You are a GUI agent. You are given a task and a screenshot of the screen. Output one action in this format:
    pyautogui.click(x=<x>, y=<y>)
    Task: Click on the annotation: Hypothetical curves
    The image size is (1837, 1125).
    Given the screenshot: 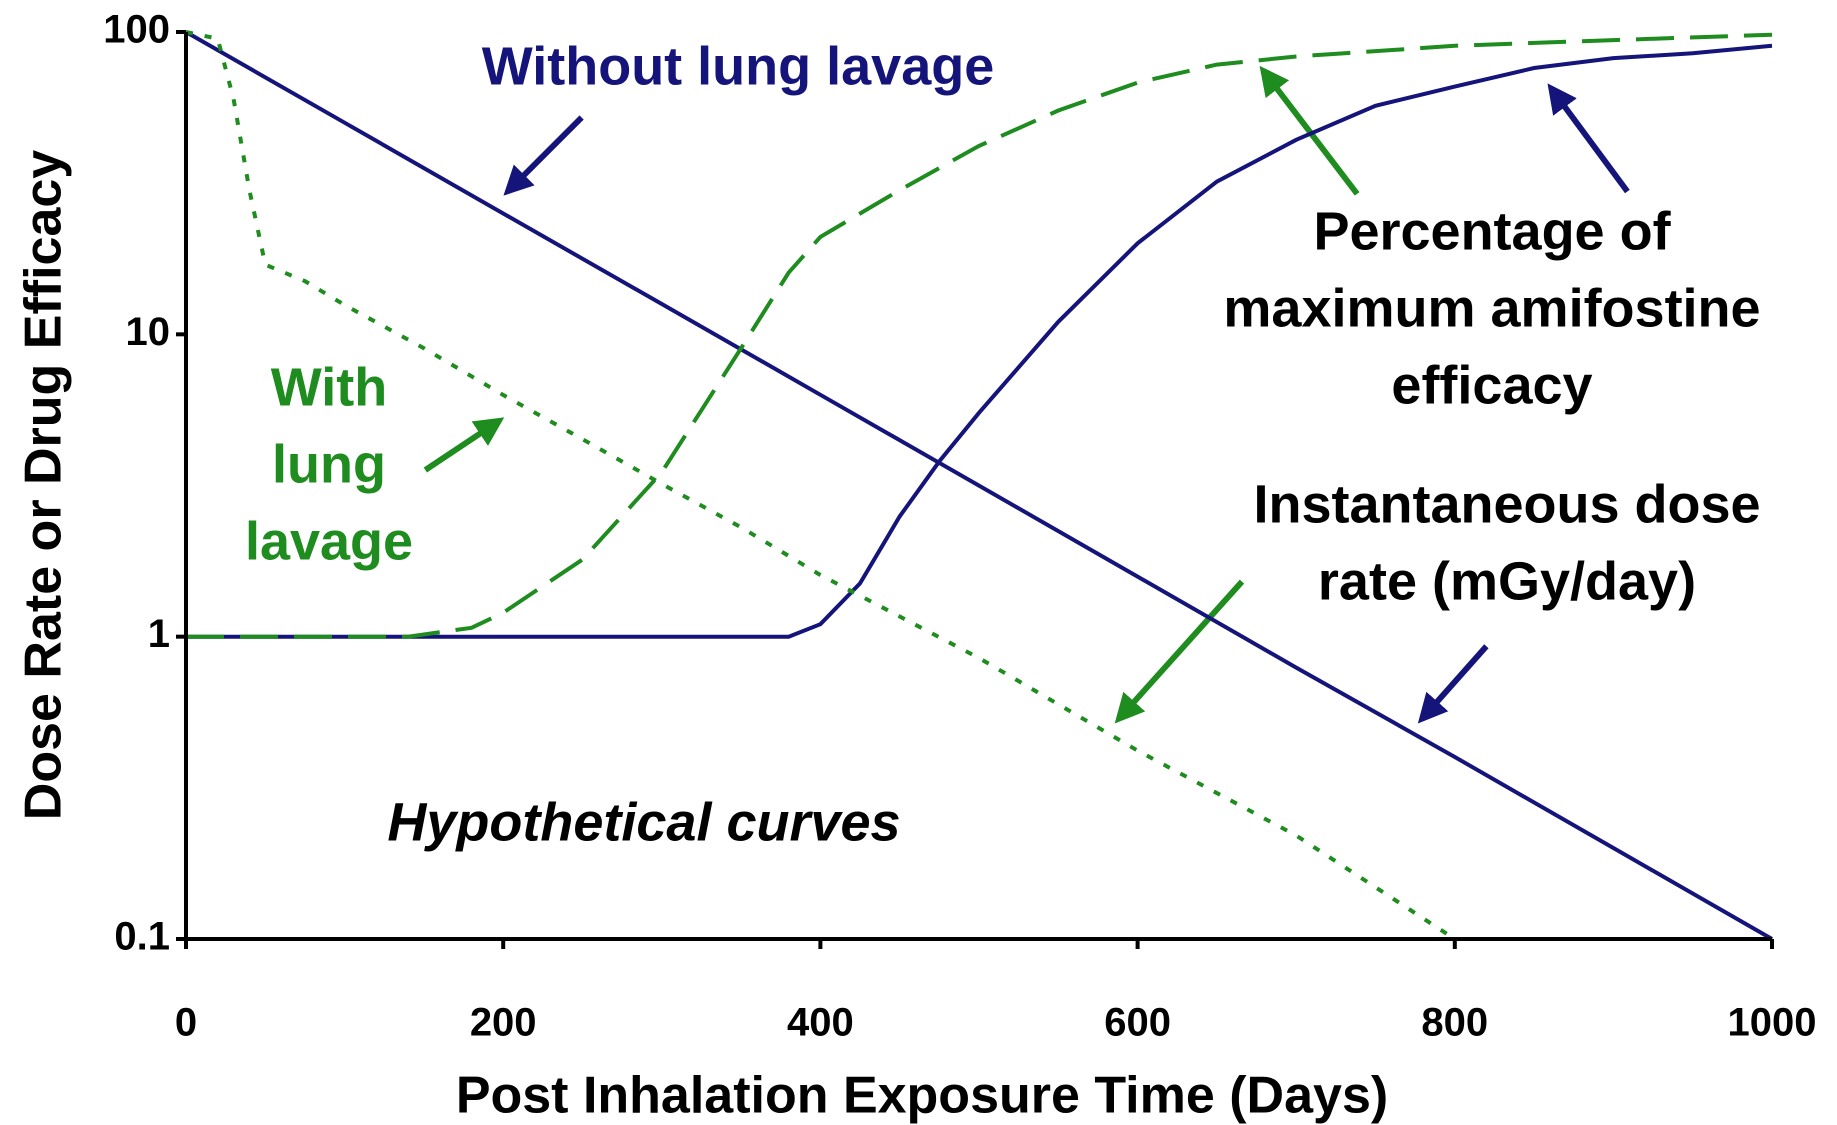 What is the action you would take?
    pyautogui.click(x=643, y=822)
    